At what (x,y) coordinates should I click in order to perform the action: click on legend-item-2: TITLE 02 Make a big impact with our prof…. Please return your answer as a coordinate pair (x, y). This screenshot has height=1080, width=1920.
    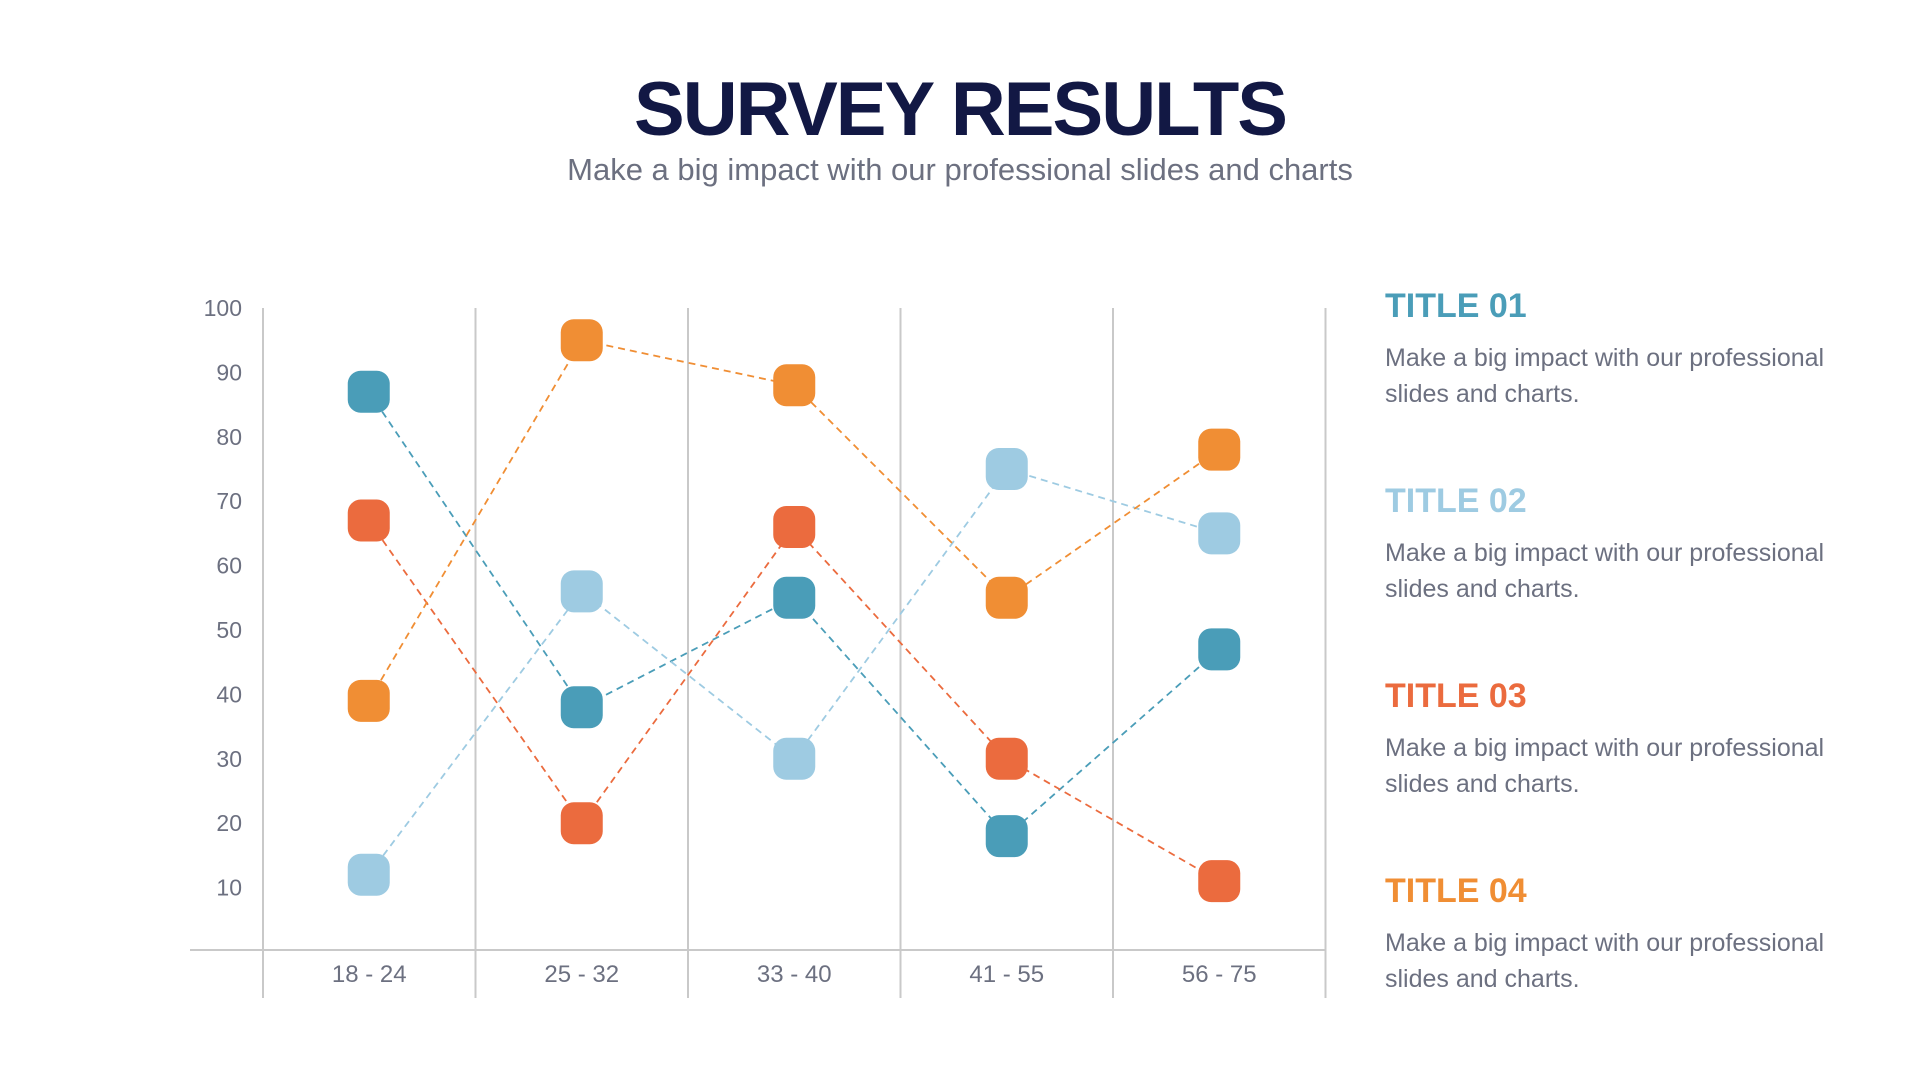
    Looking at the image, I should click on (1615, 544).